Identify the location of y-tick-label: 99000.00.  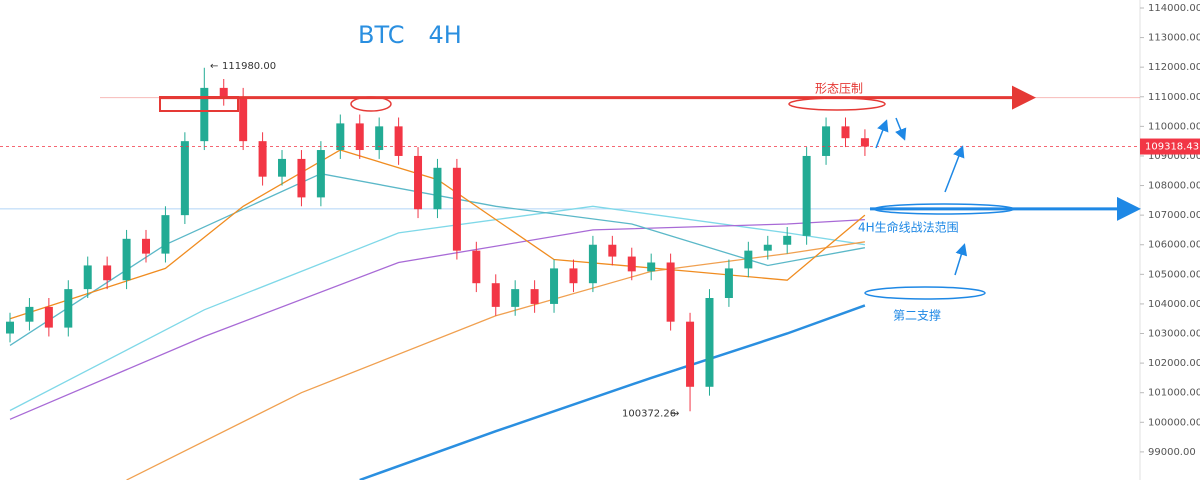
(1172, 452).